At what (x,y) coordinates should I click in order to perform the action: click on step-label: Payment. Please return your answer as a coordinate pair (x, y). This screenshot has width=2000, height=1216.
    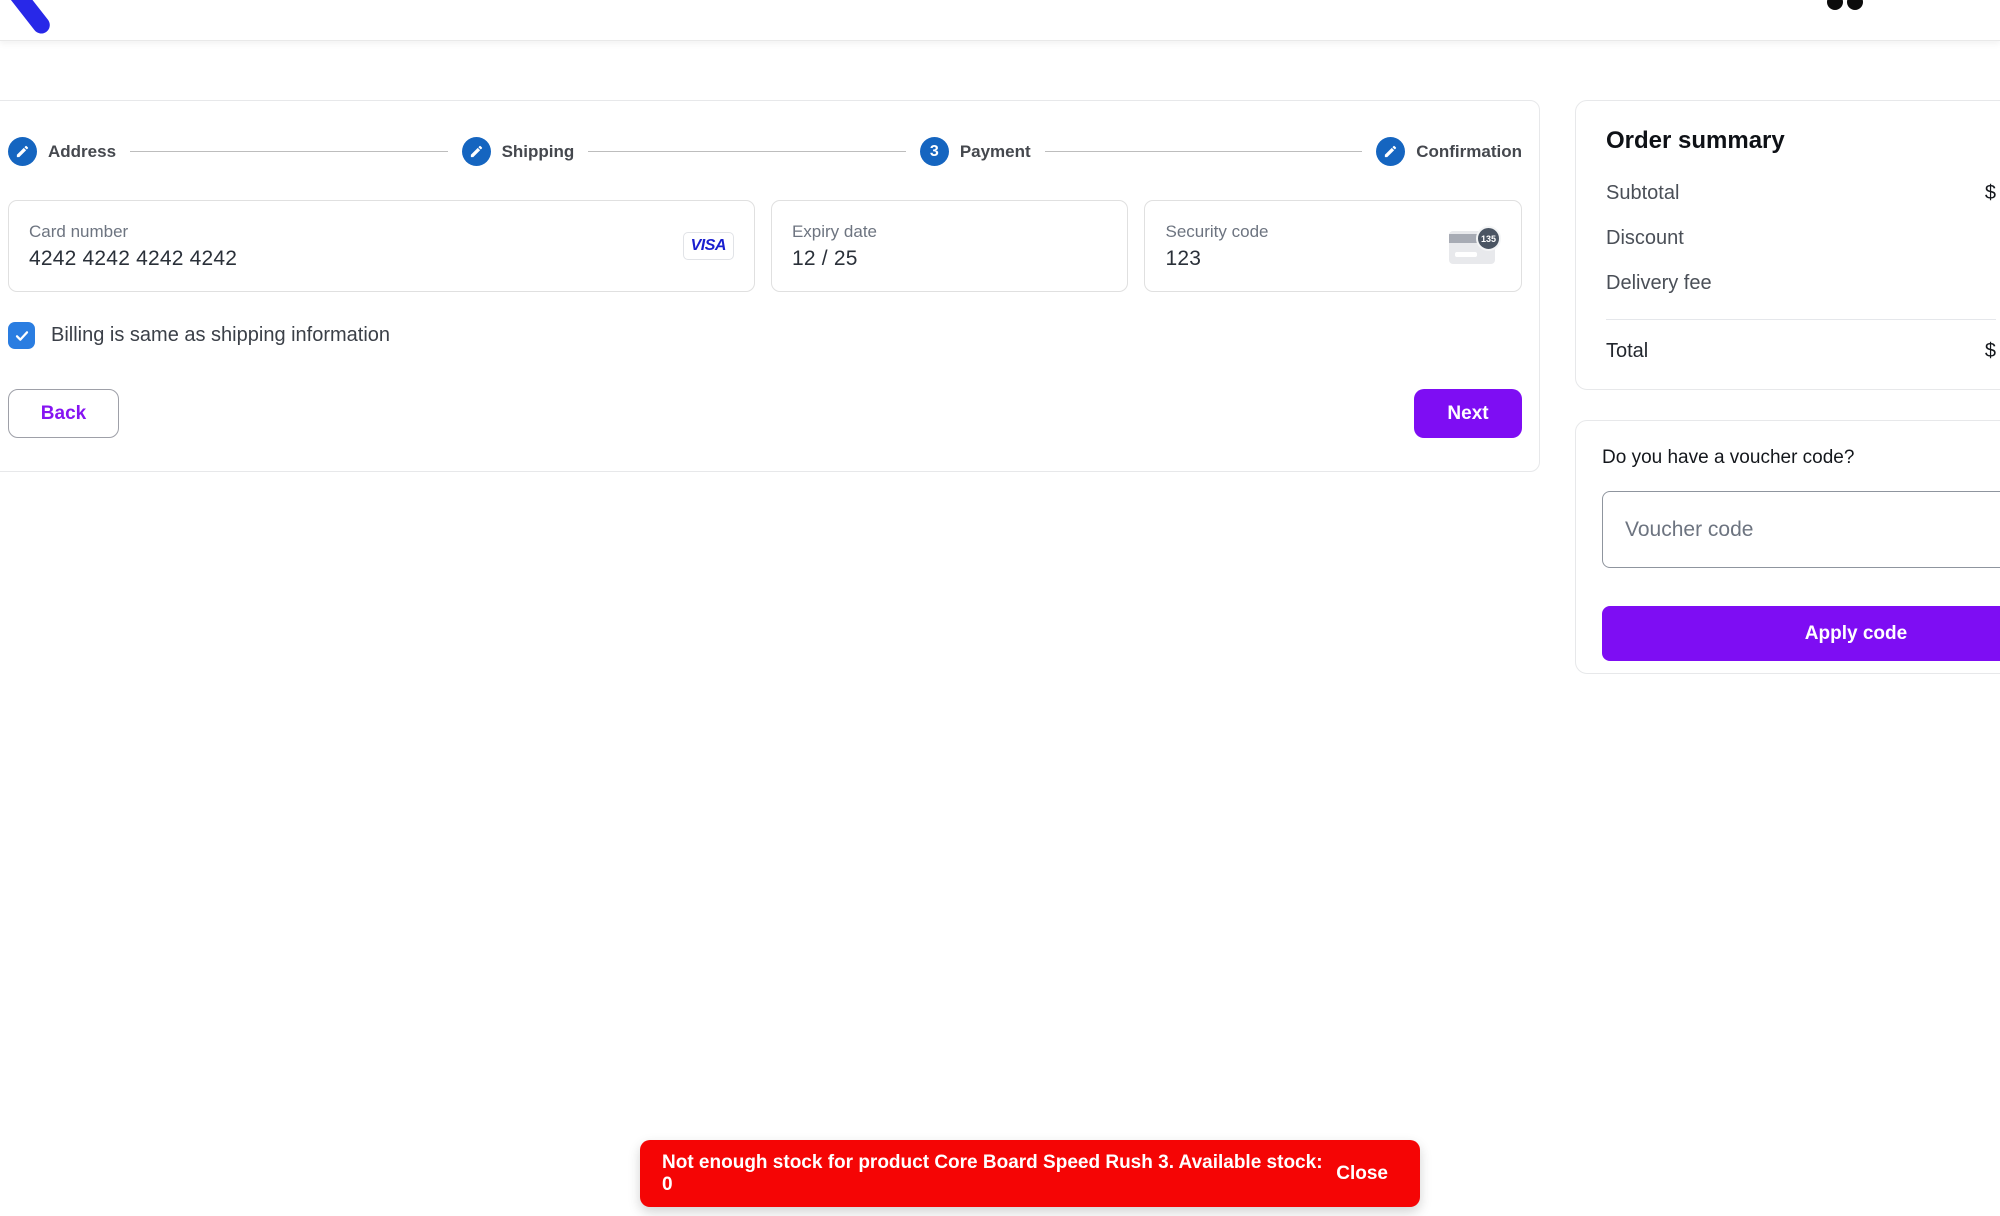
    Looking at the image, I should click on (995, 151).